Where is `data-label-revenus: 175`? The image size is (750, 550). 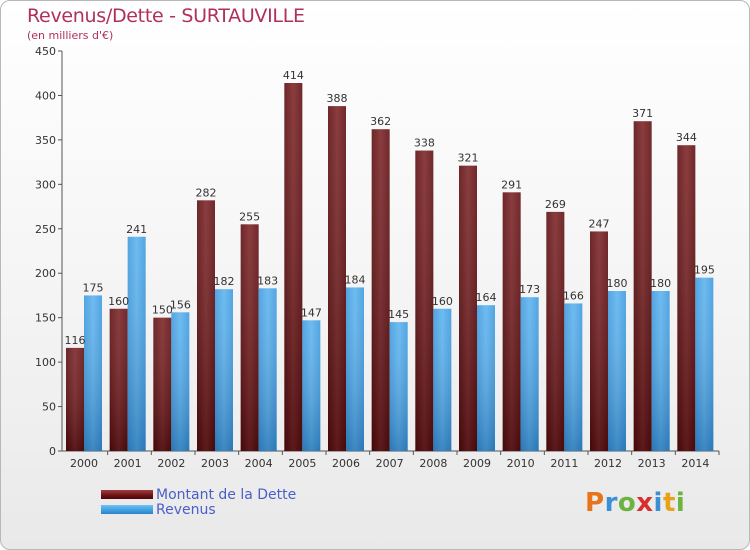 data-label-revenus: 175 is located at coordinates (93, 287).